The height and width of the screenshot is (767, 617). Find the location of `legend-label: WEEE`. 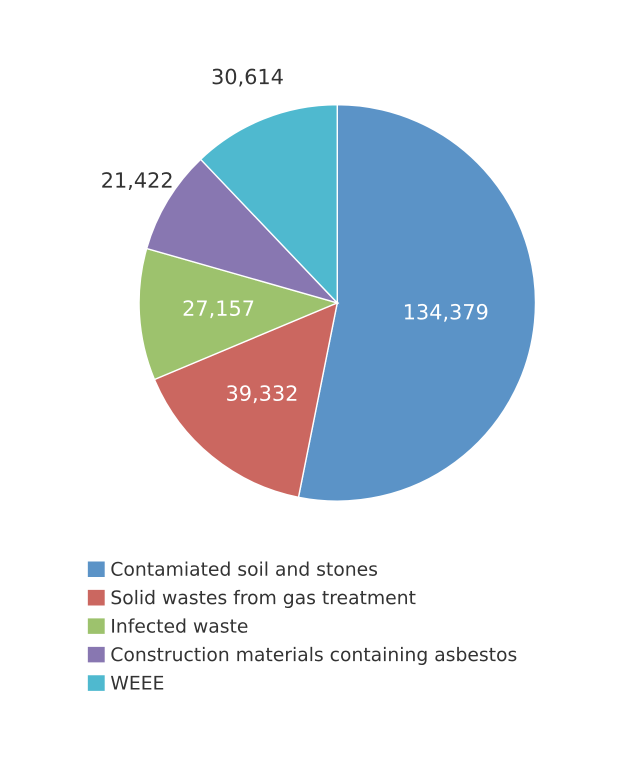

legend-label: WEEE is located at coordinates (137, 683).